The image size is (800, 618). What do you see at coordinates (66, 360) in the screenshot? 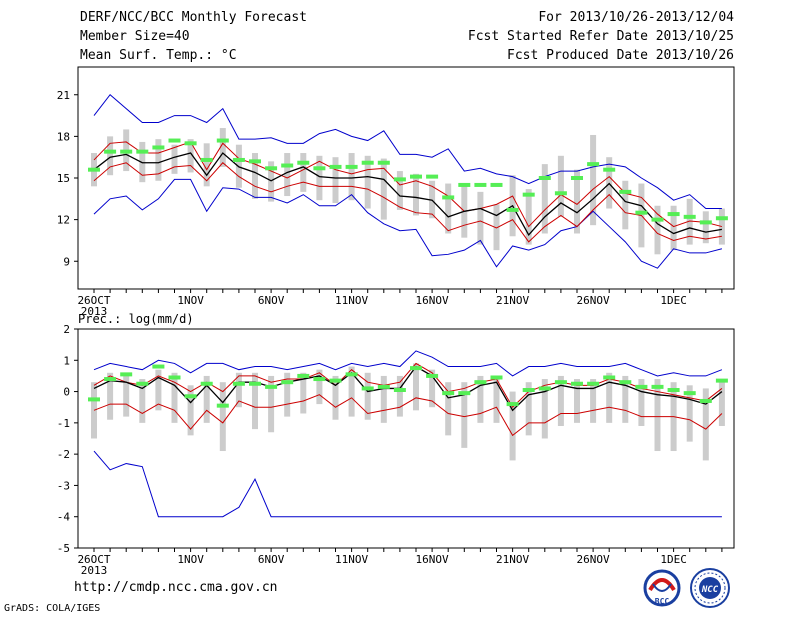
I see `y-tick-label: 1` at bounding box center [66, 360].